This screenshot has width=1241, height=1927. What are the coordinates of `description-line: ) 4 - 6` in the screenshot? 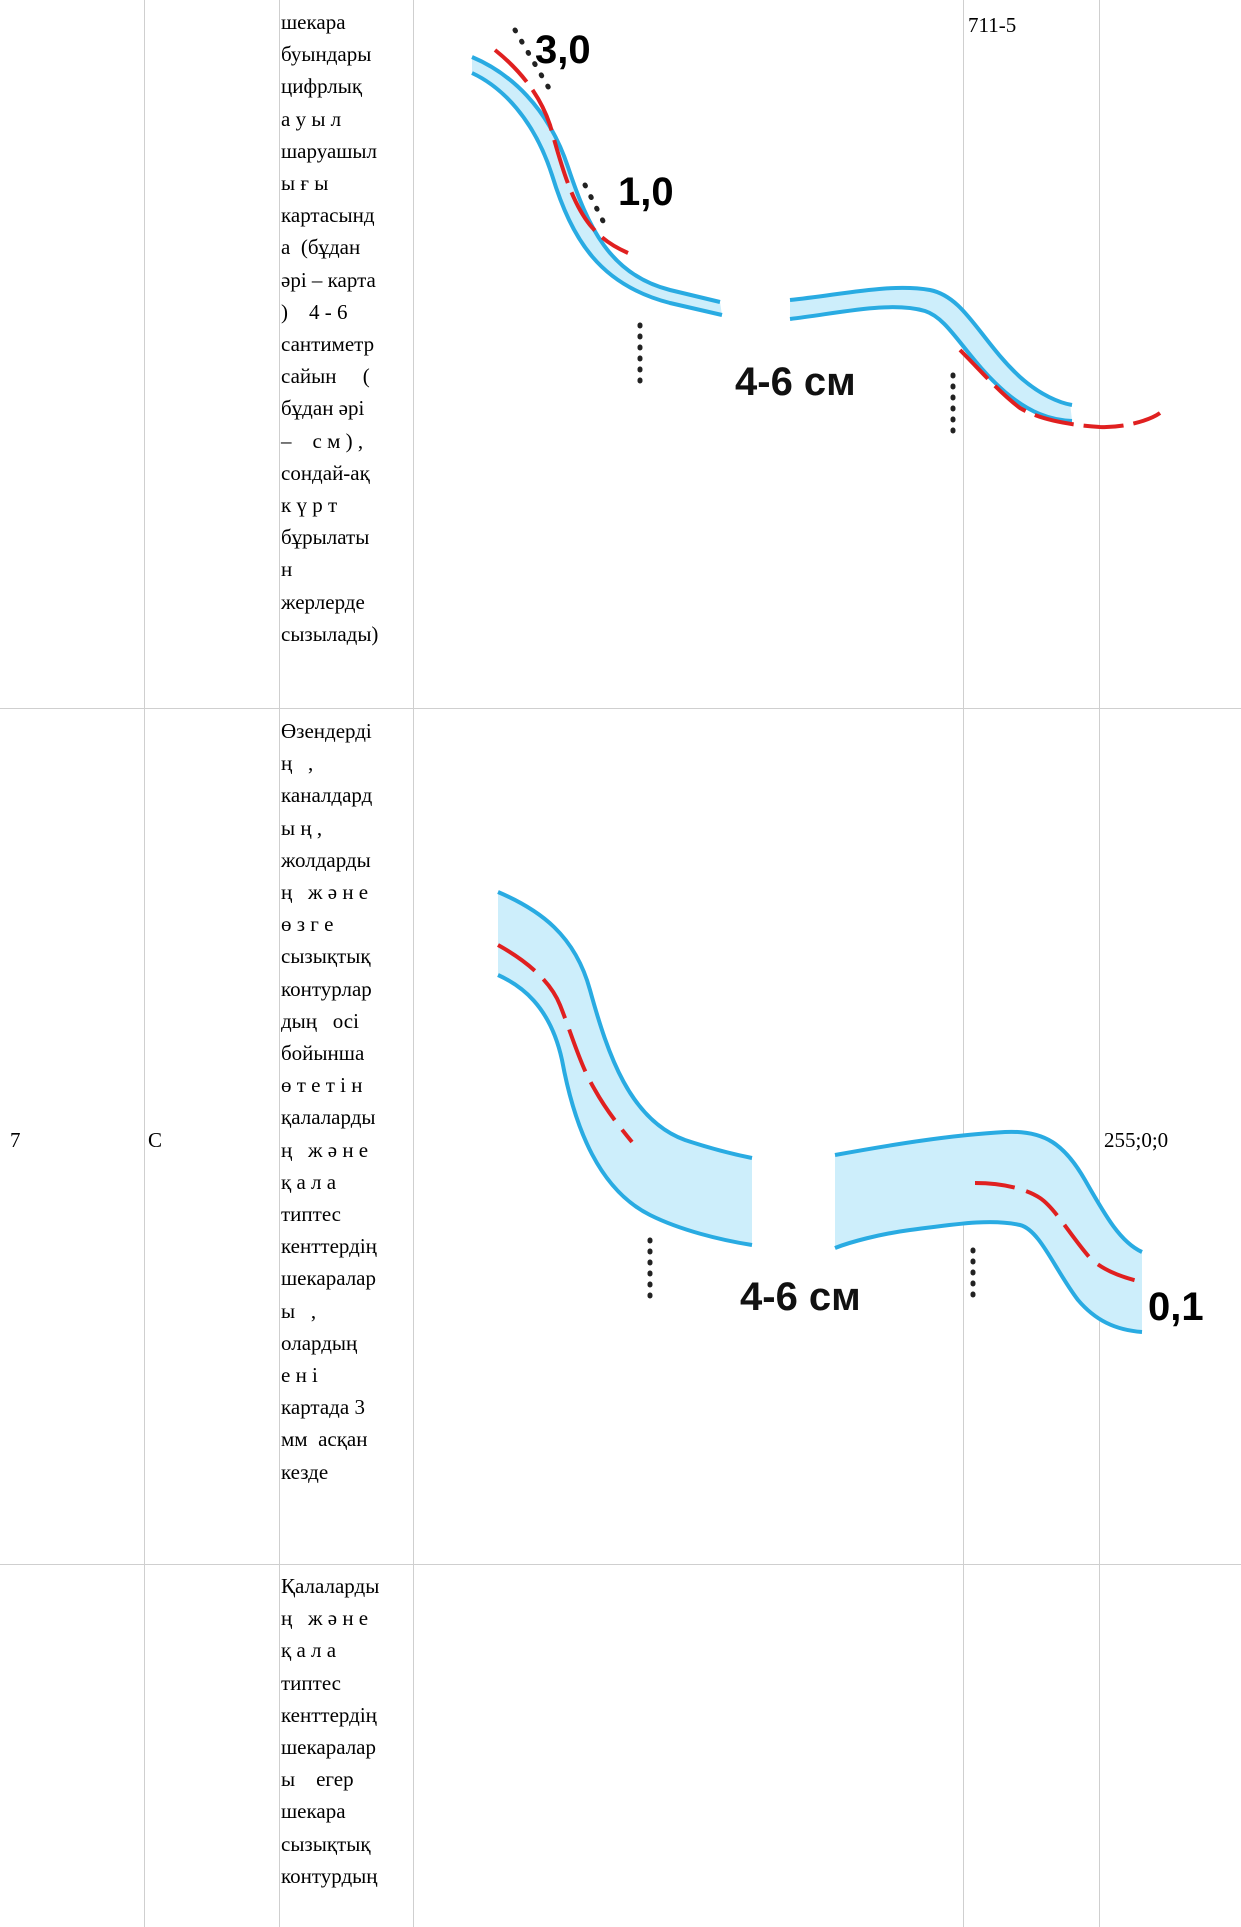 It's located at (314, 311).